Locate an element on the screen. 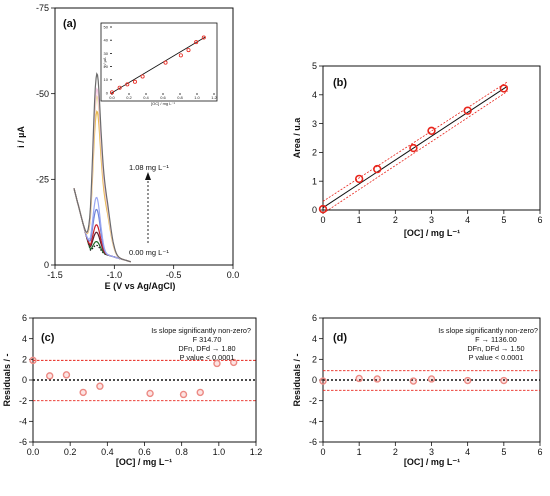 The width and height of the screenshot is (550, 496). panel-c-reference-lines is located at coordinates (144, 380).